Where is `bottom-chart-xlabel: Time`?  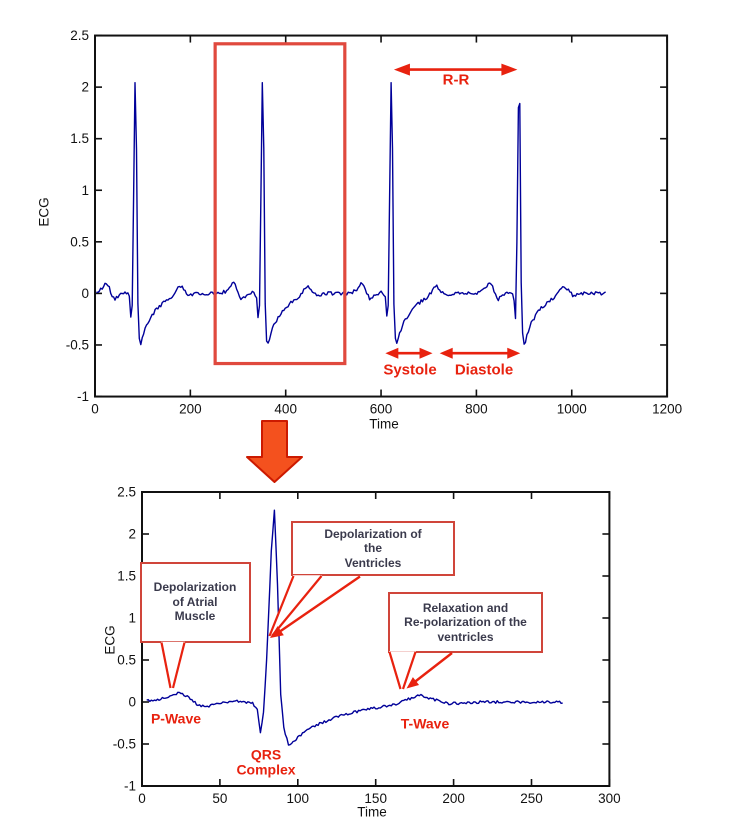 bottom-chart-xlabel: Time is located at coordinates (372, 812).